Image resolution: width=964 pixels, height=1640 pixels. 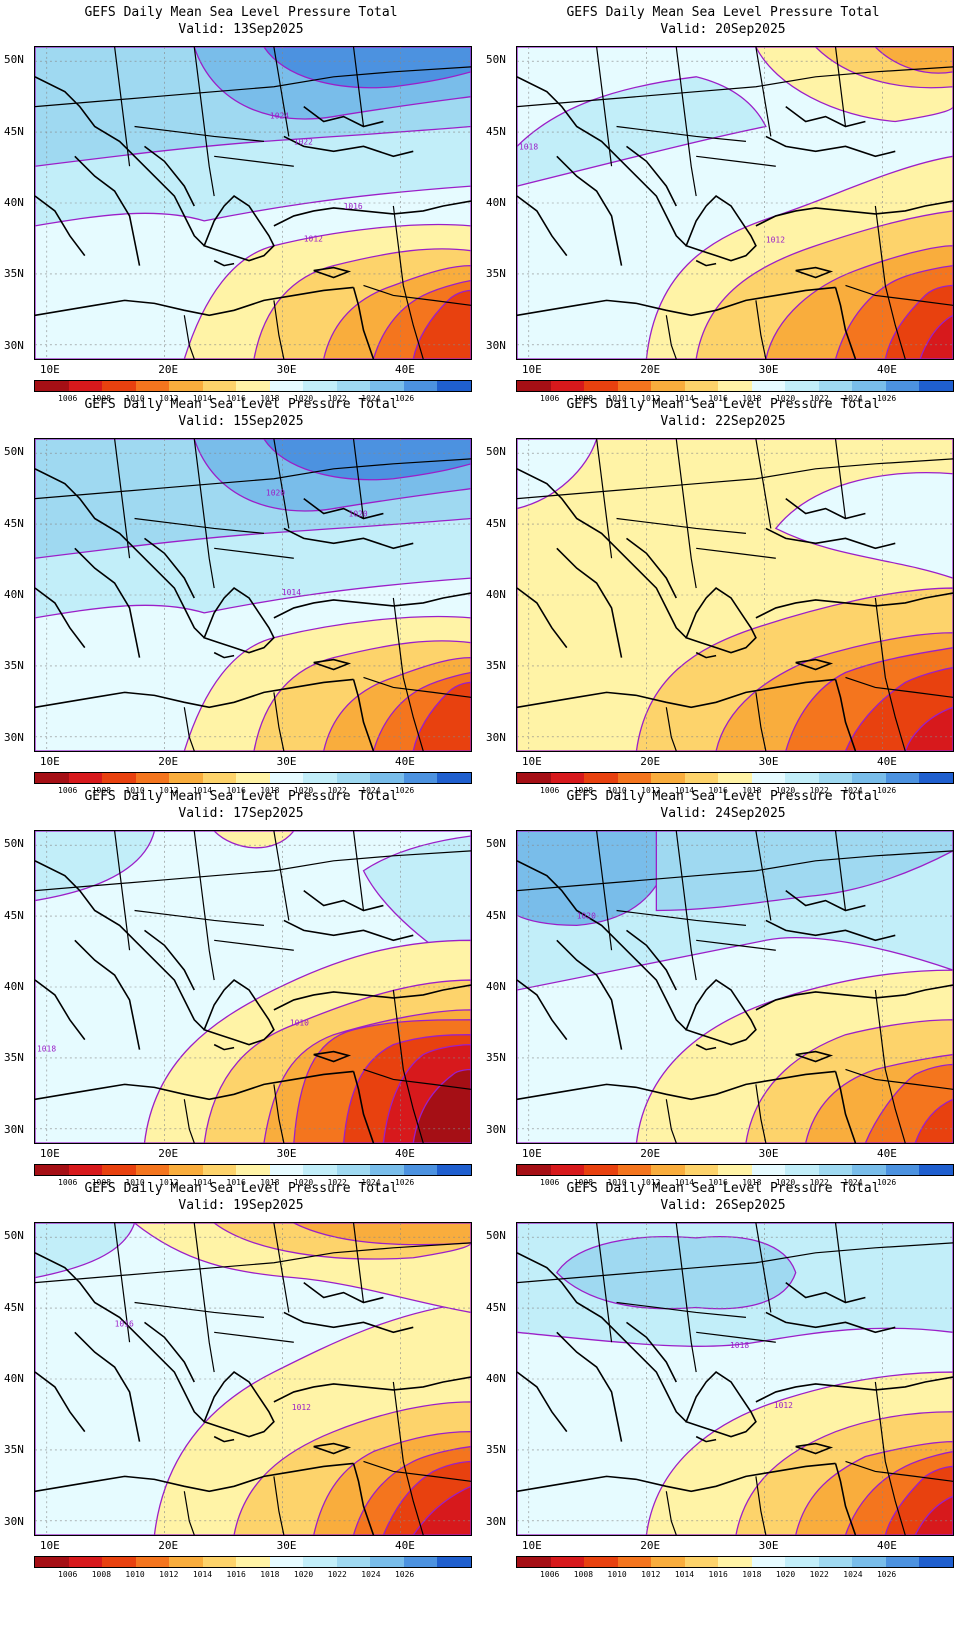 I want to click on panel-valid-date: Valid: 24Sep2025, so click(x=723, y=813).